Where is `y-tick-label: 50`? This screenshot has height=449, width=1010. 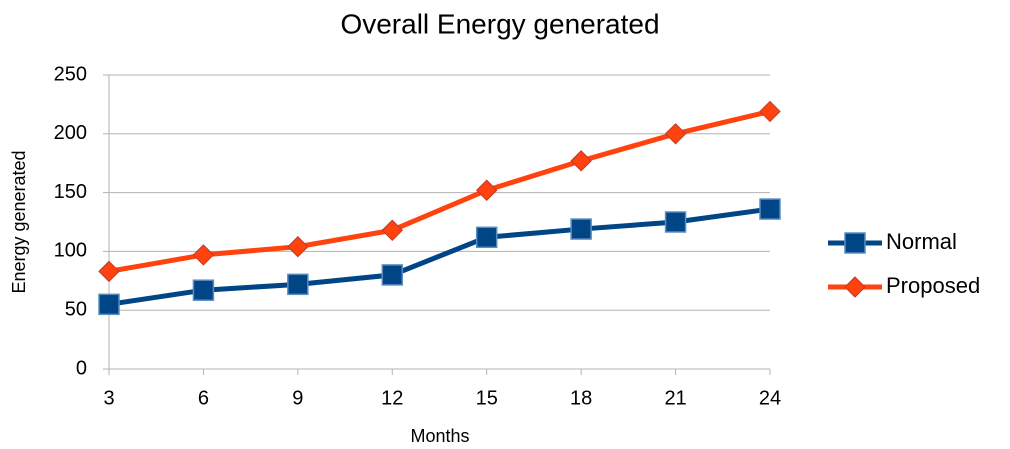 y-tick-label: 50 is located at coordinates (76, 309).